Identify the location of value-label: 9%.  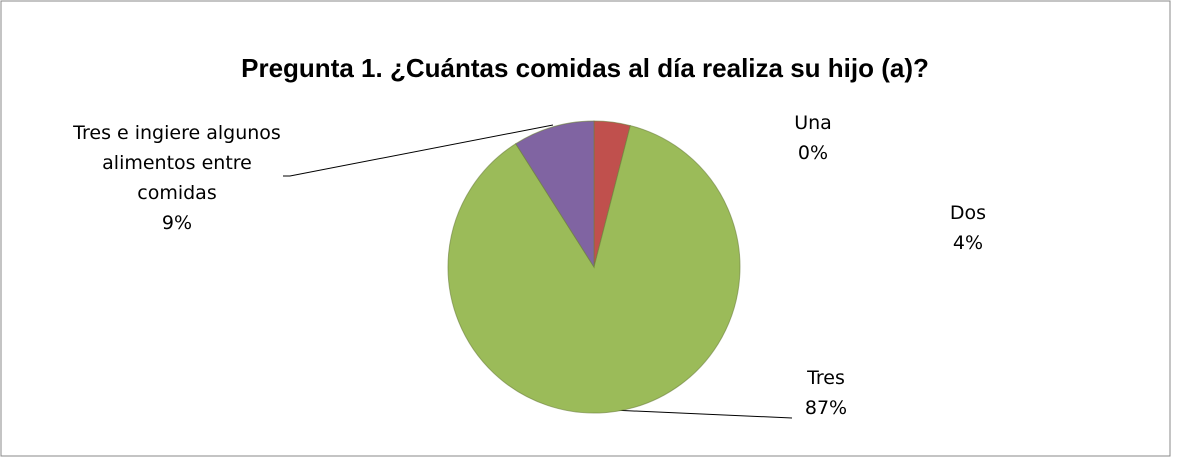
(177, 223).